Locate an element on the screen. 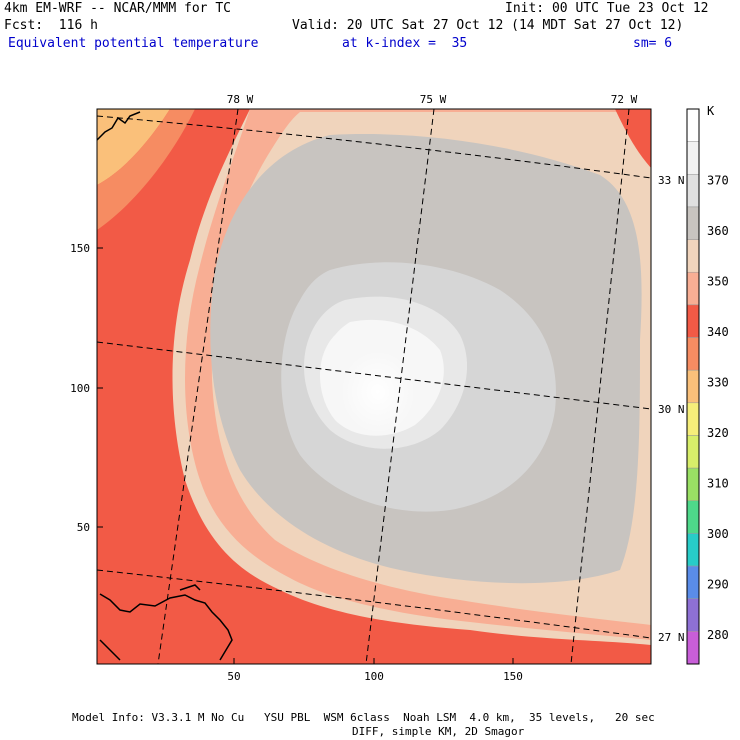 The image size is (740, 740). lon-label: 75 W is located at coordinates (433, 99).